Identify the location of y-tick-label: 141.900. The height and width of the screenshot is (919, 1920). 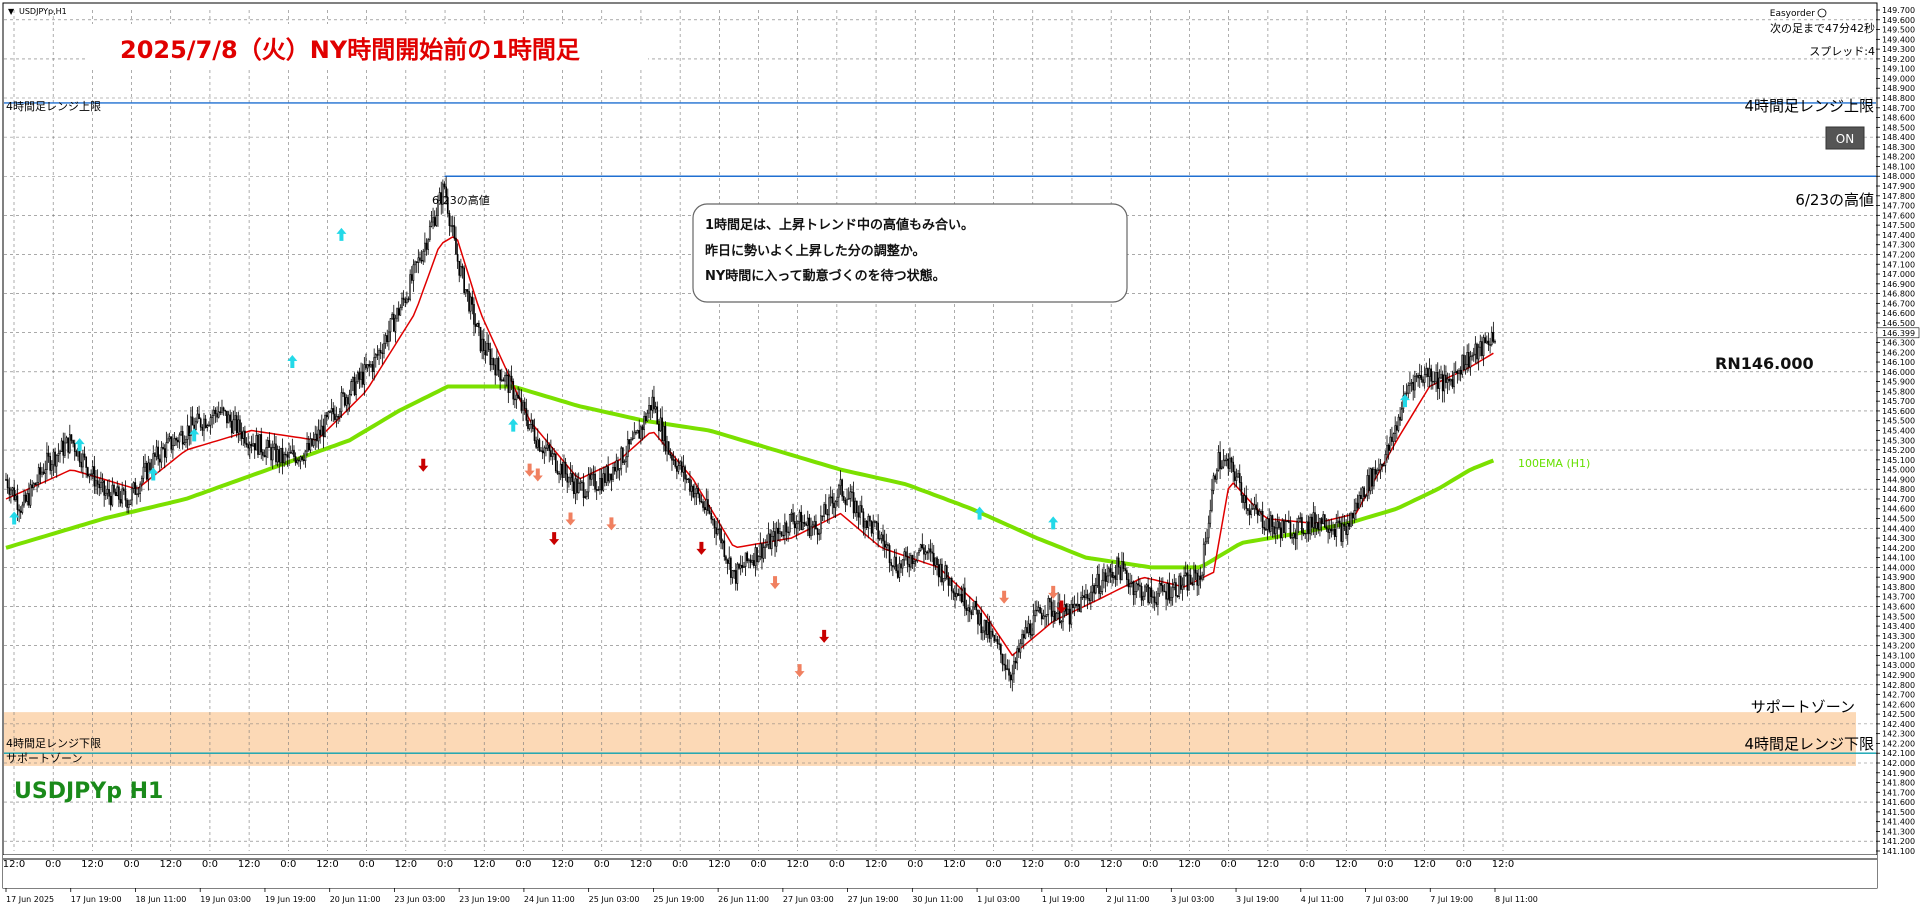
(1898, 773).